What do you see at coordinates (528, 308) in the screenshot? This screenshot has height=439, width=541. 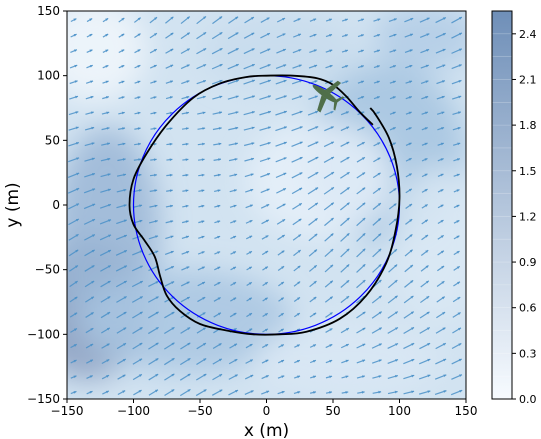 I see `colorbar-tick-label-2: 0.6` at bounding box center [528, 308].